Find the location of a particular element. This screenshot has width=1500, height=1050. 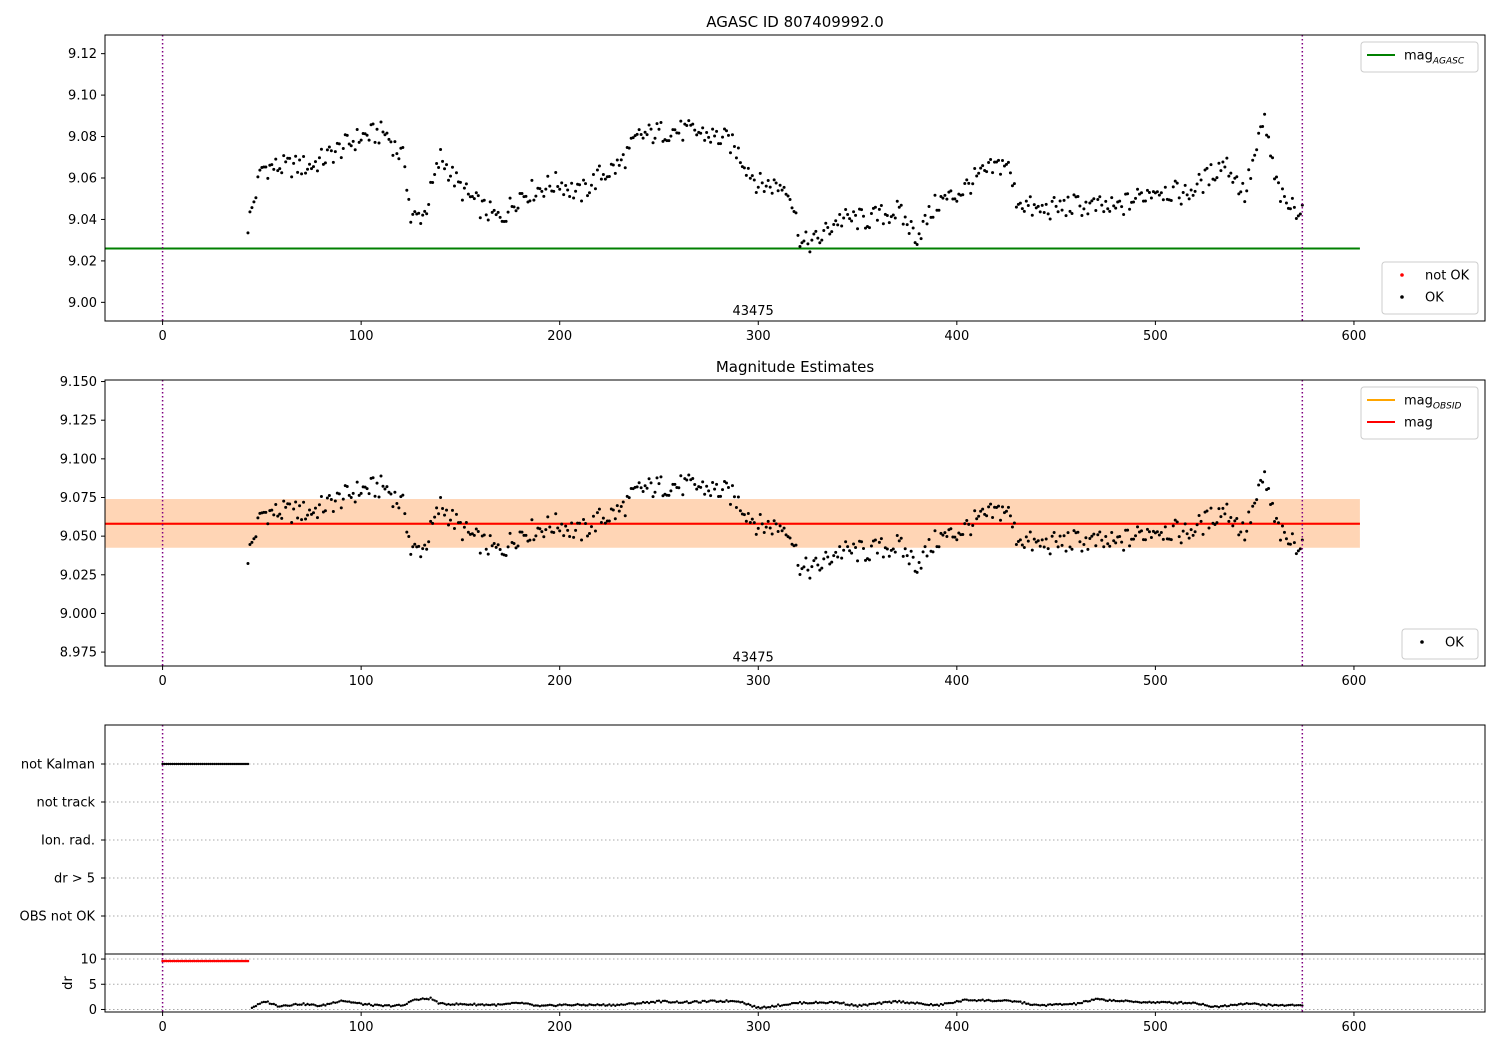

y-tick-label: 9.08 is located at coordinates (82, 137).